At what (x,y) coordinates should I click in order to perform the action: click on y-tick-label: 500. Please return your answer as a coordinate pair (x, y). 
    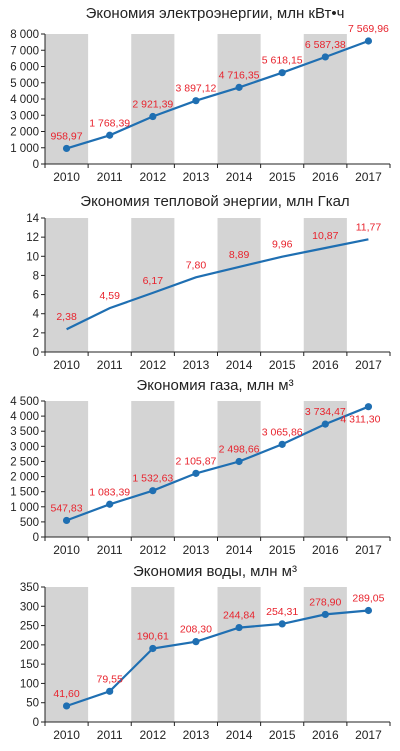
    Looking at the image, I should click on (29, 523).